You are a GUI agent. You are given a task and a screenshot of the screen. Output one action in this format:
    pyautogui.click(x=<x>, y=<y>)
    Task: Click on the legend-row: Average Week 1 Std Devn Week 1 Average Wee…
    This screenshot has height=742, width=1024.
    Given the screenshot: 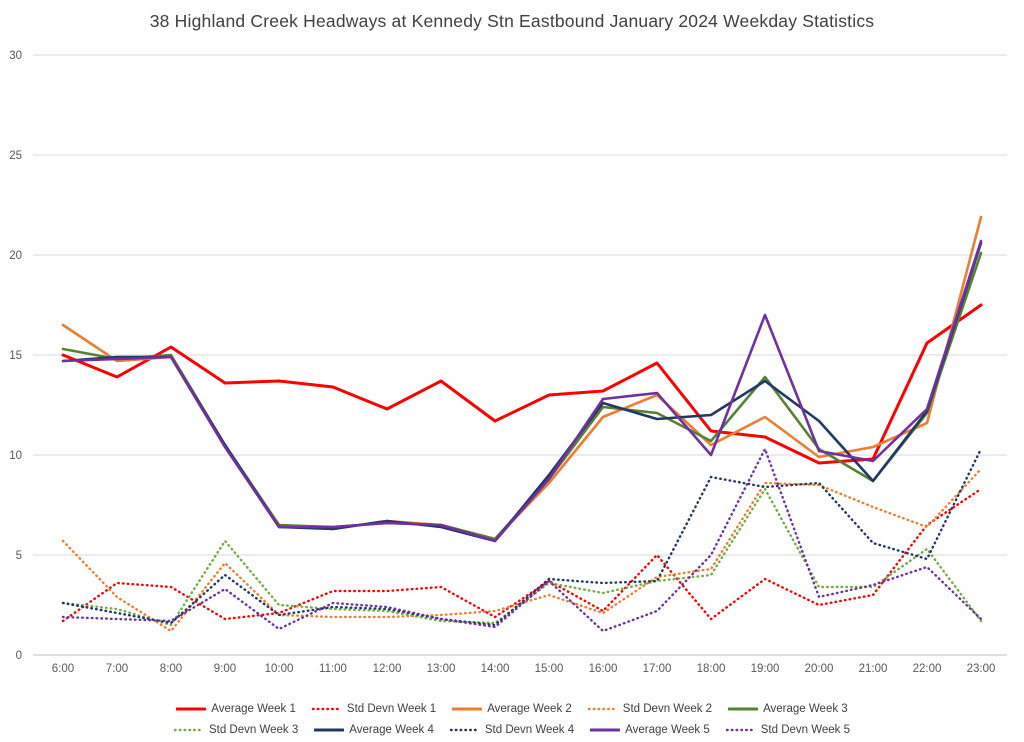 What is the action you would take?
    pyautogui.click(x=512, y=709)
    